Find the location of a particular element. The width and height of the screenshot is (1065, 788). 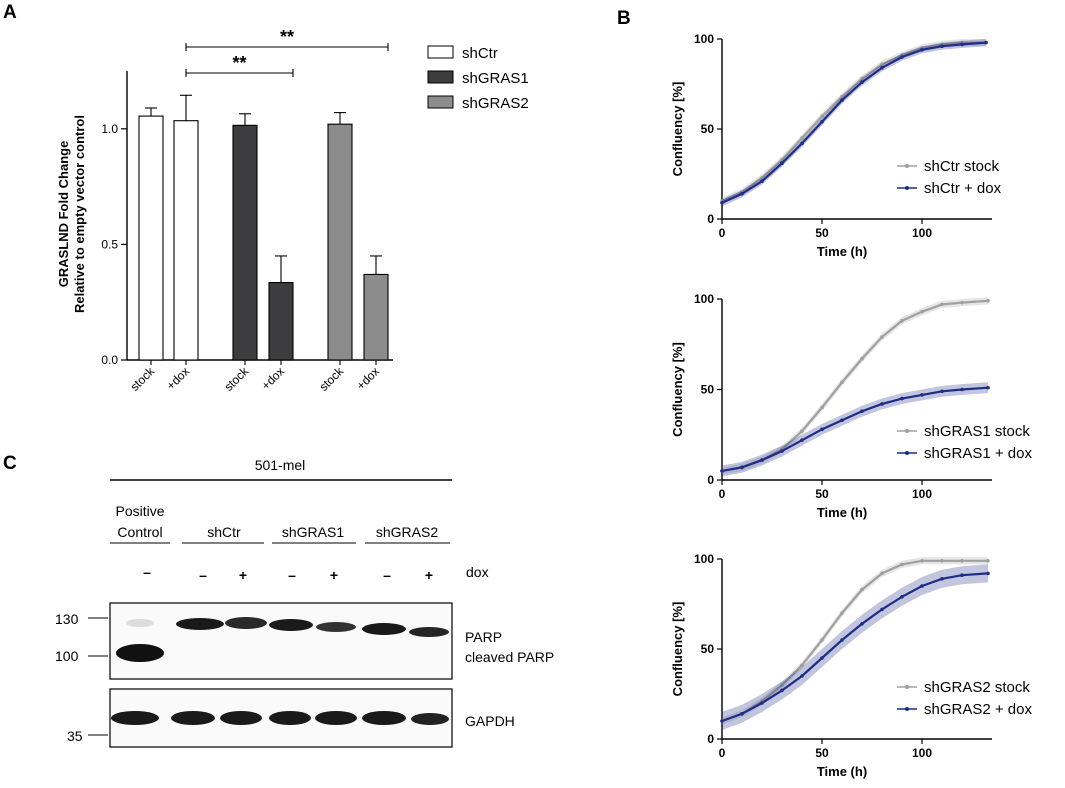

legend-label: shGRAS2 is located at coordinates (495, 103).